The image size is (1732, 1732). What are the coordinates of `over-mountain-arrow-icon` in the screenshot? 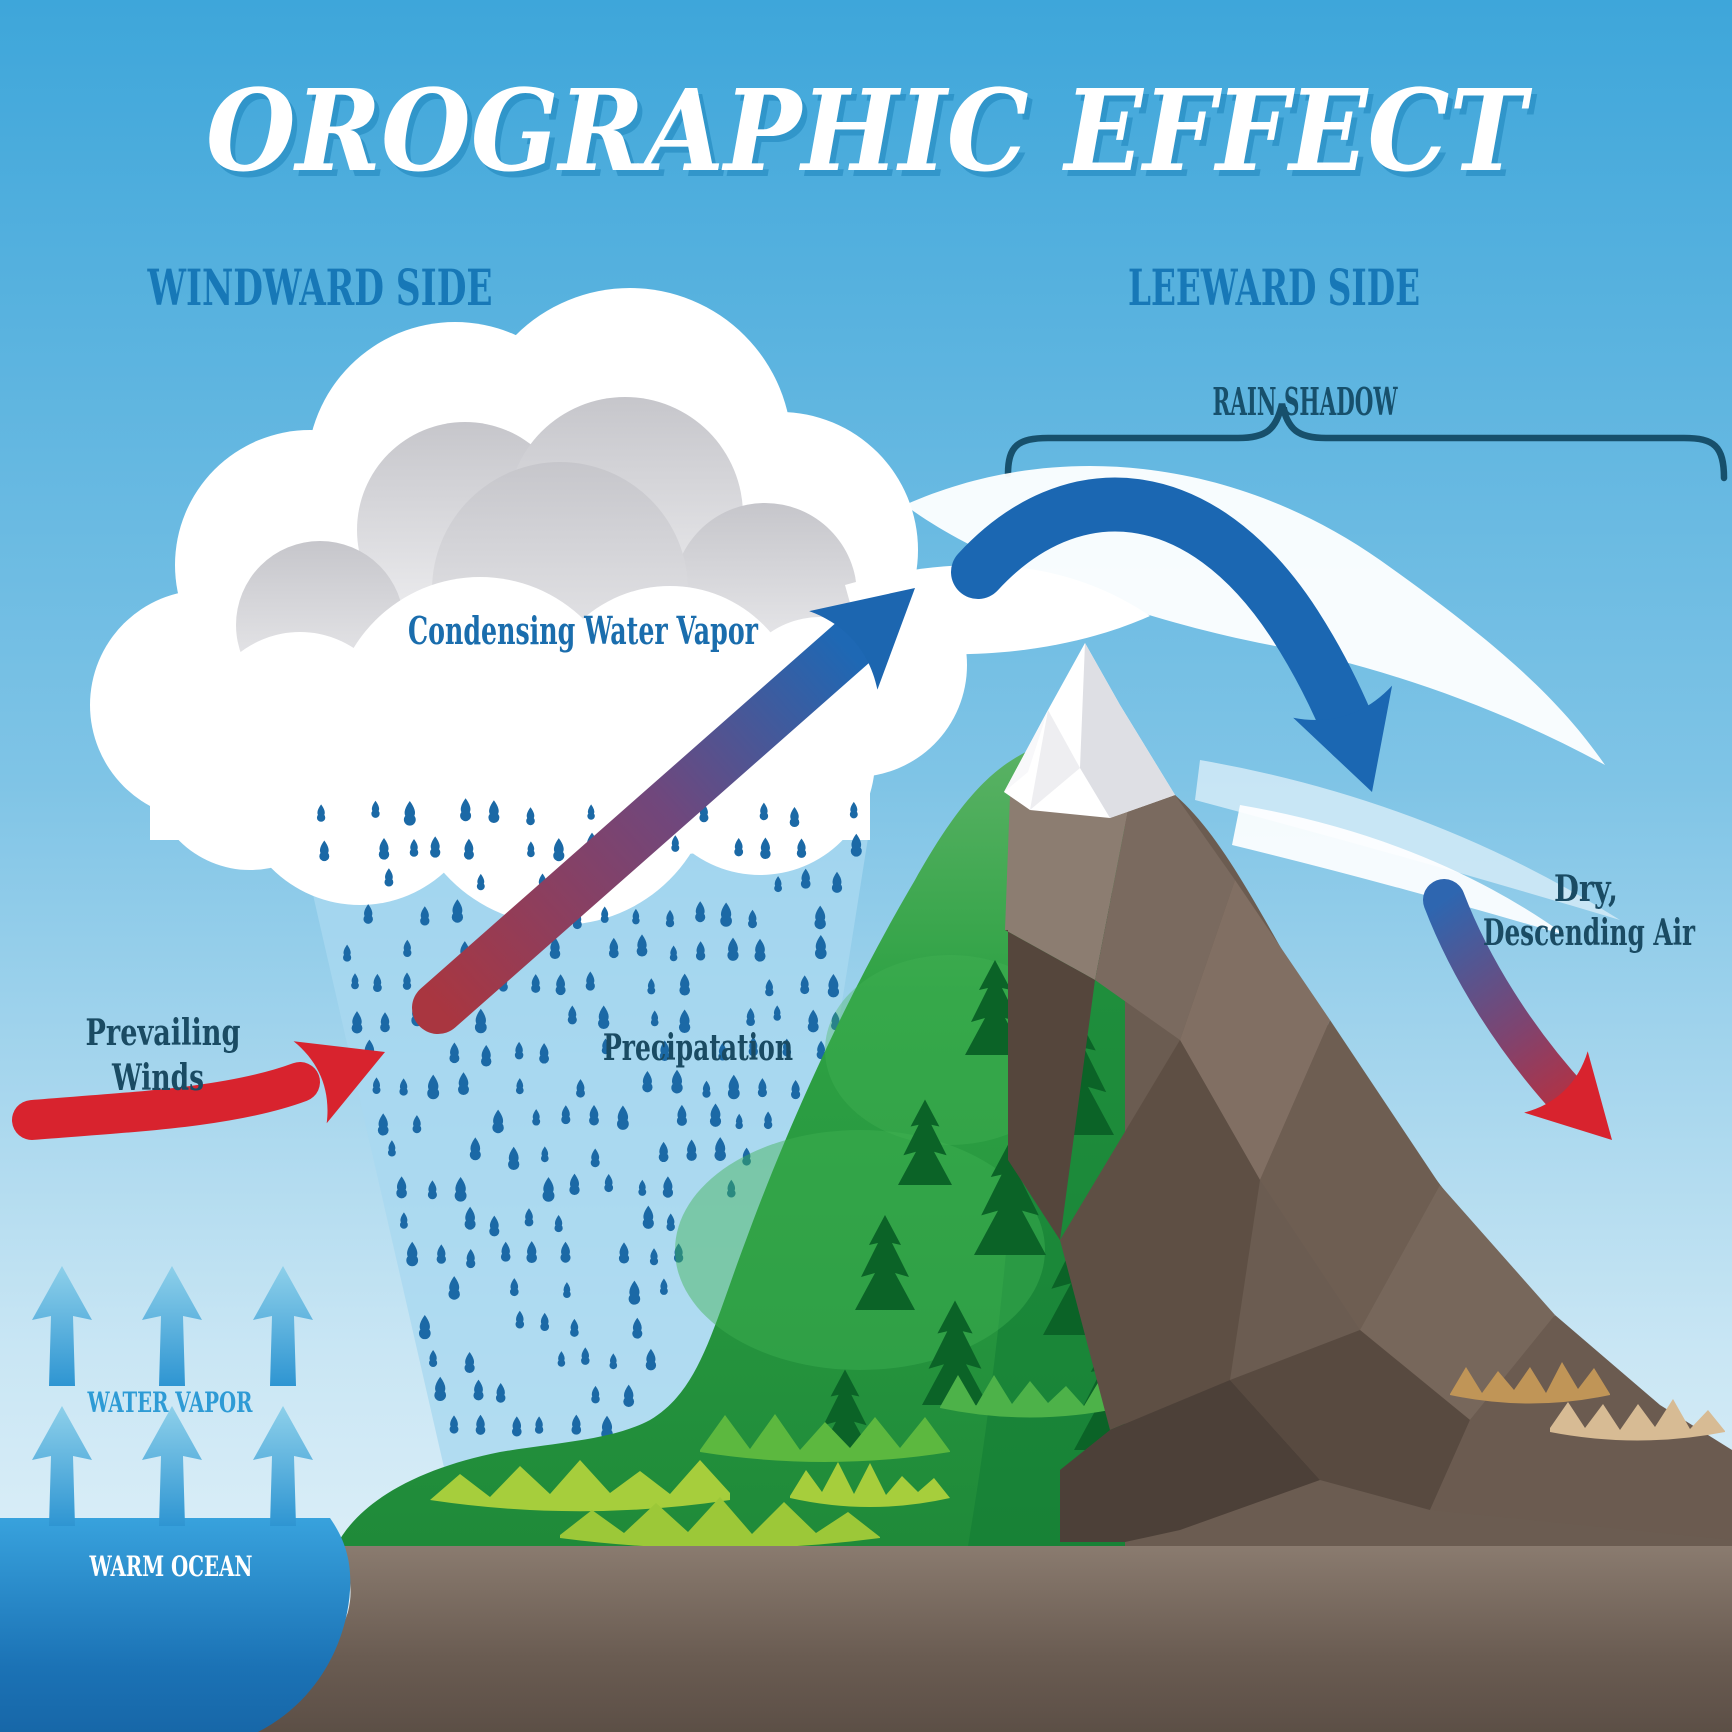 It's located at (1186, 643).